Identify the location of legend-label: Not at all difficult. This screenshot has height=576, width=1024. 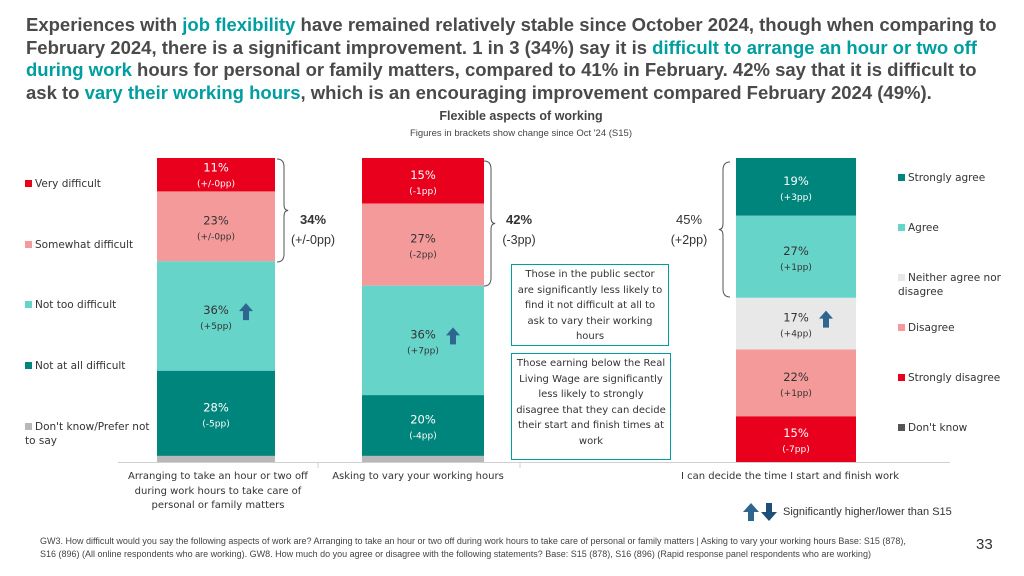
(80, 366).